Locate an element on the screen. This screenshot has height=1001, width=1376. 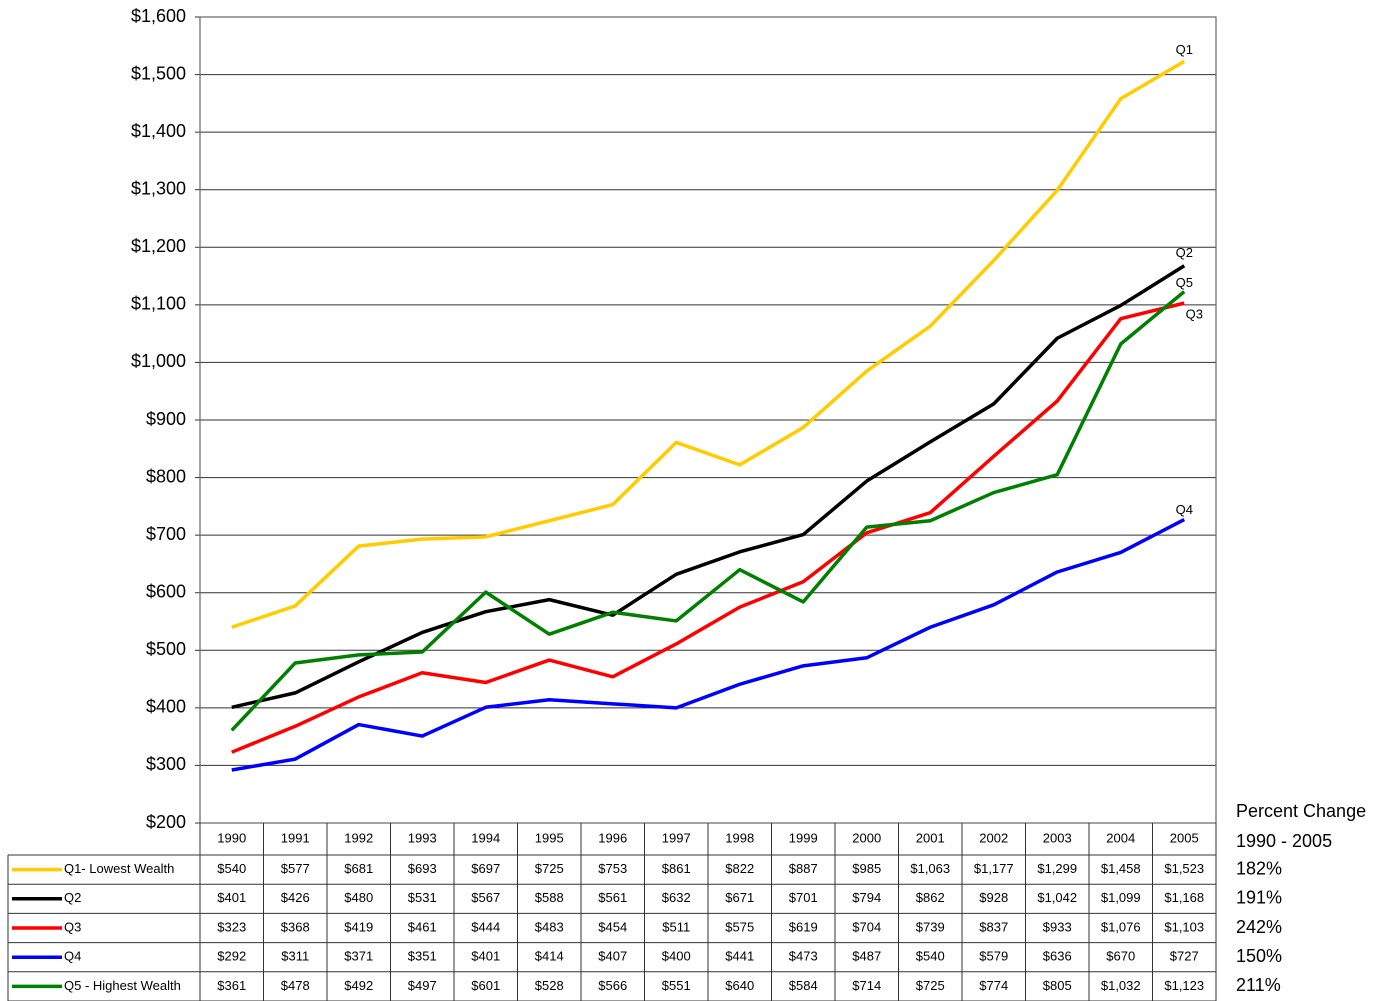
y-tick-label: $1,300 is located at coordinates (158, 188).